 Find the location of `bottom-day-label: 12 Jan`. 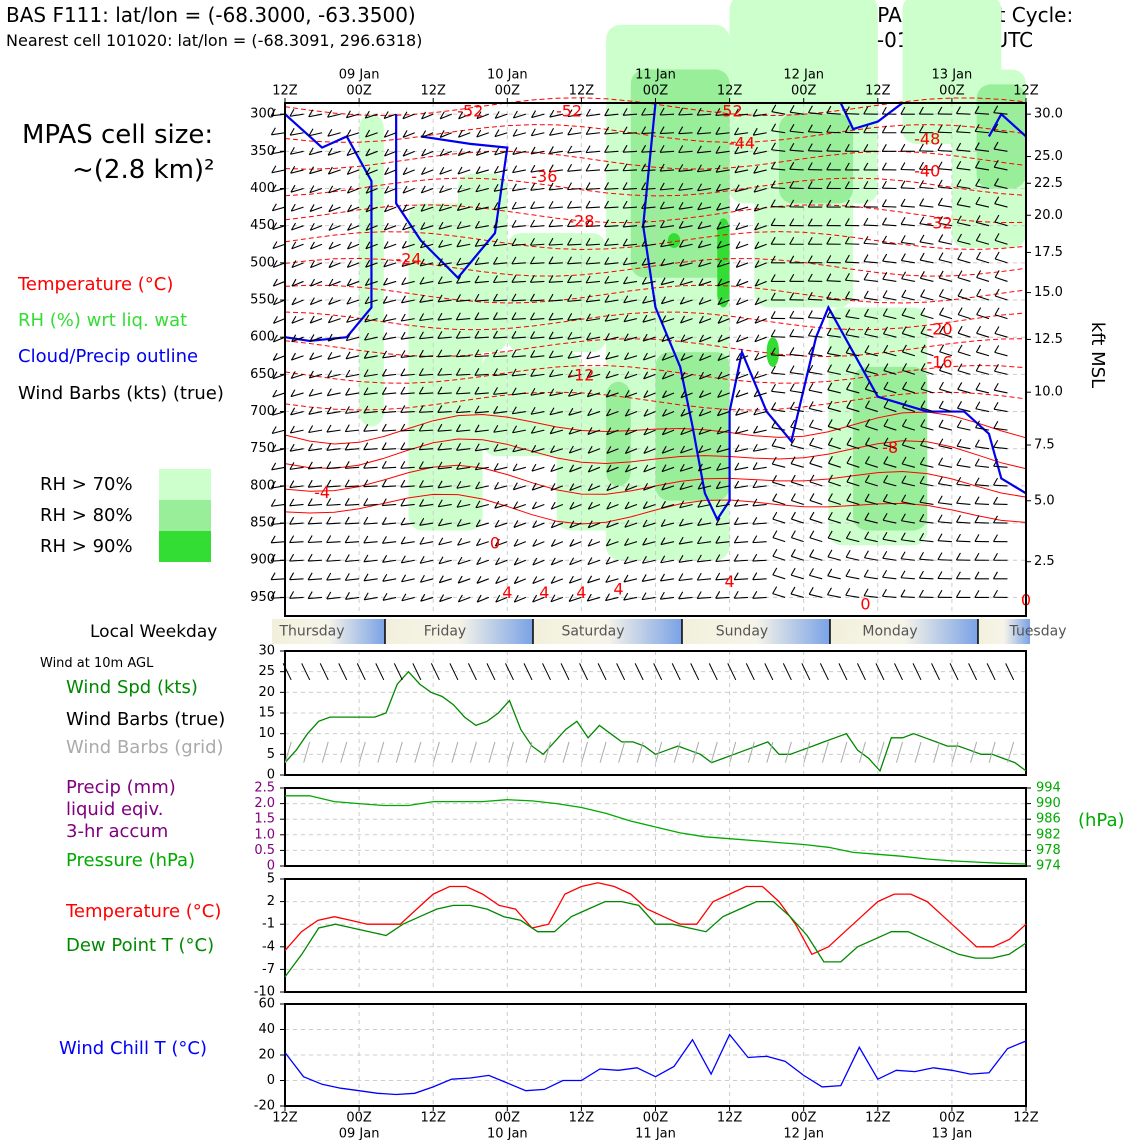

bottom-day-label: 12 Jan is located at coordinates (803, 1133).